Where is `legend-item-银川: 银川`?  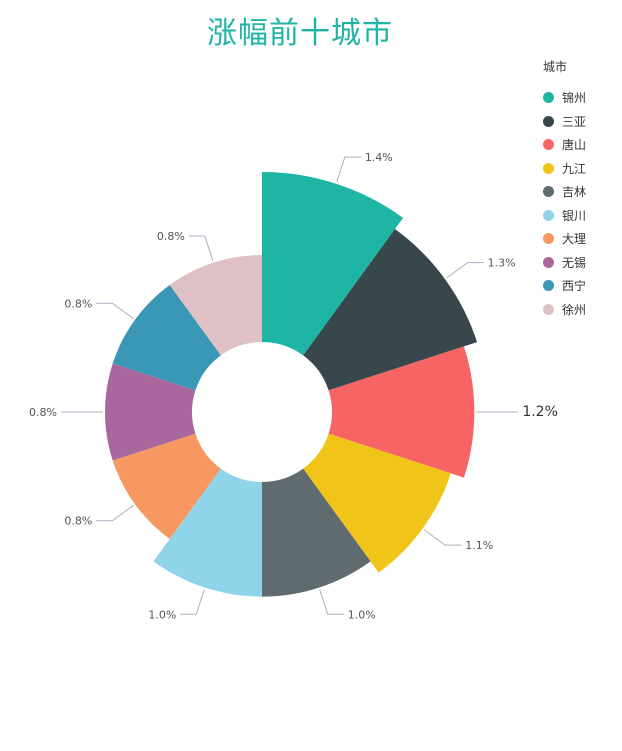 legend-item-银川: 银川 is located at coordinates (580, 216).